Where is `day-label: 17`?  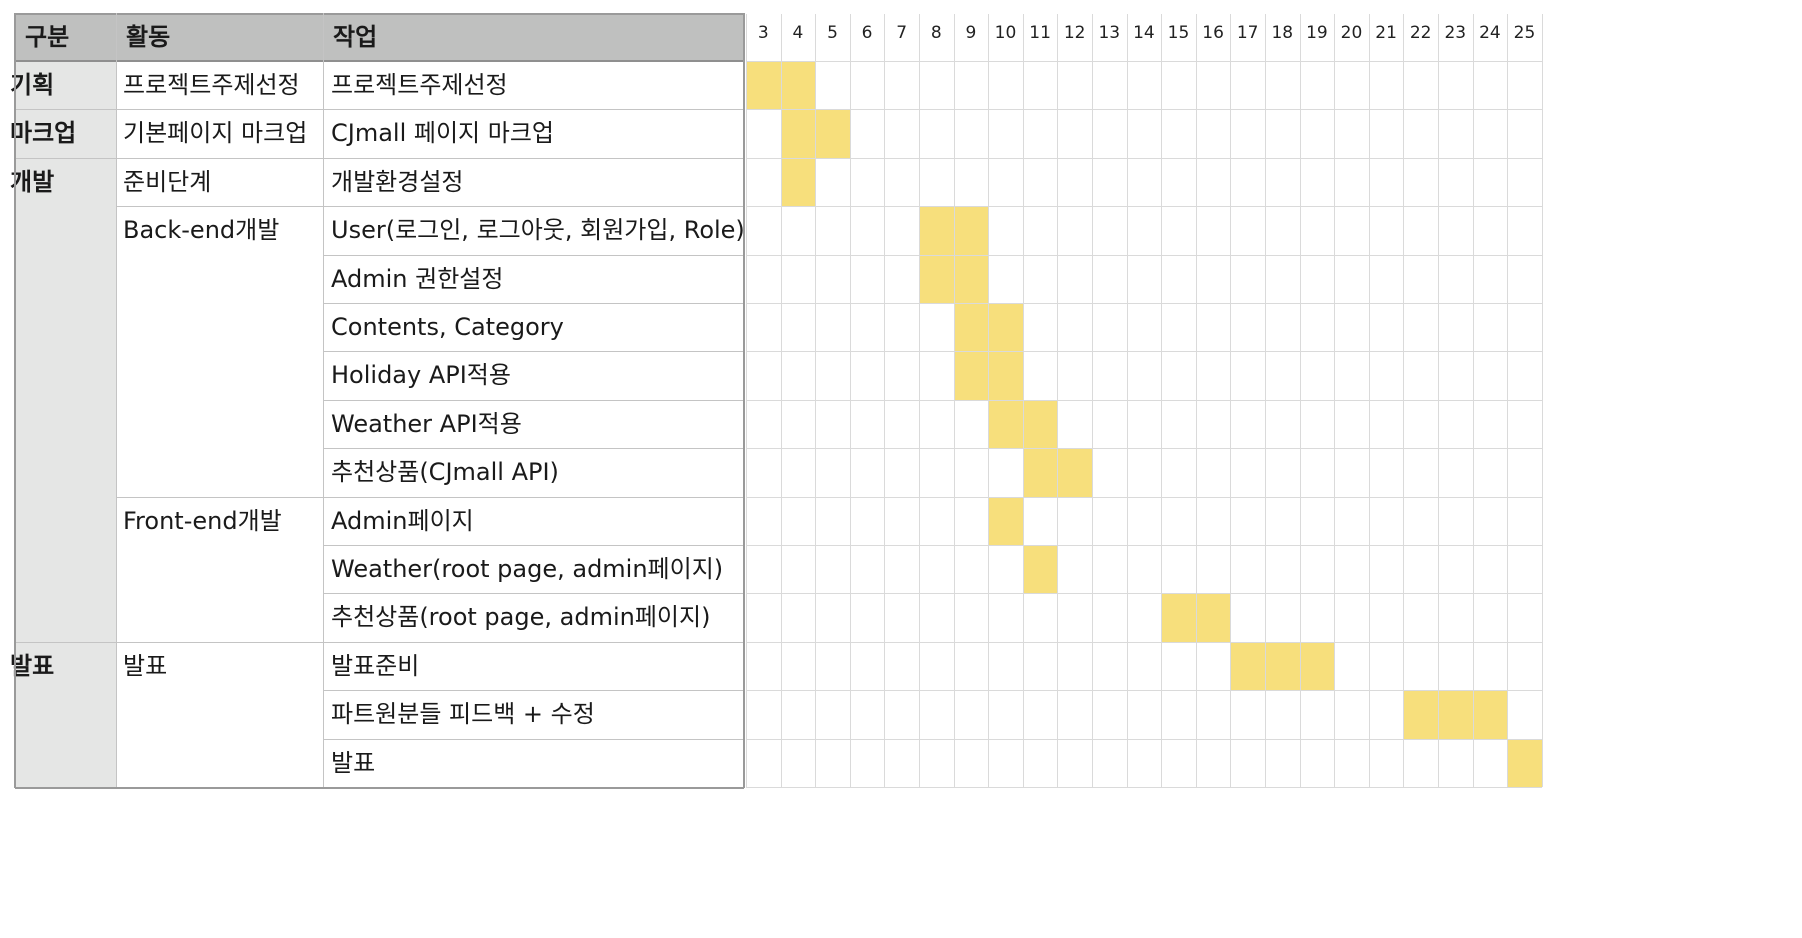 day-label: 17 is located at coordinates (1247, 33).